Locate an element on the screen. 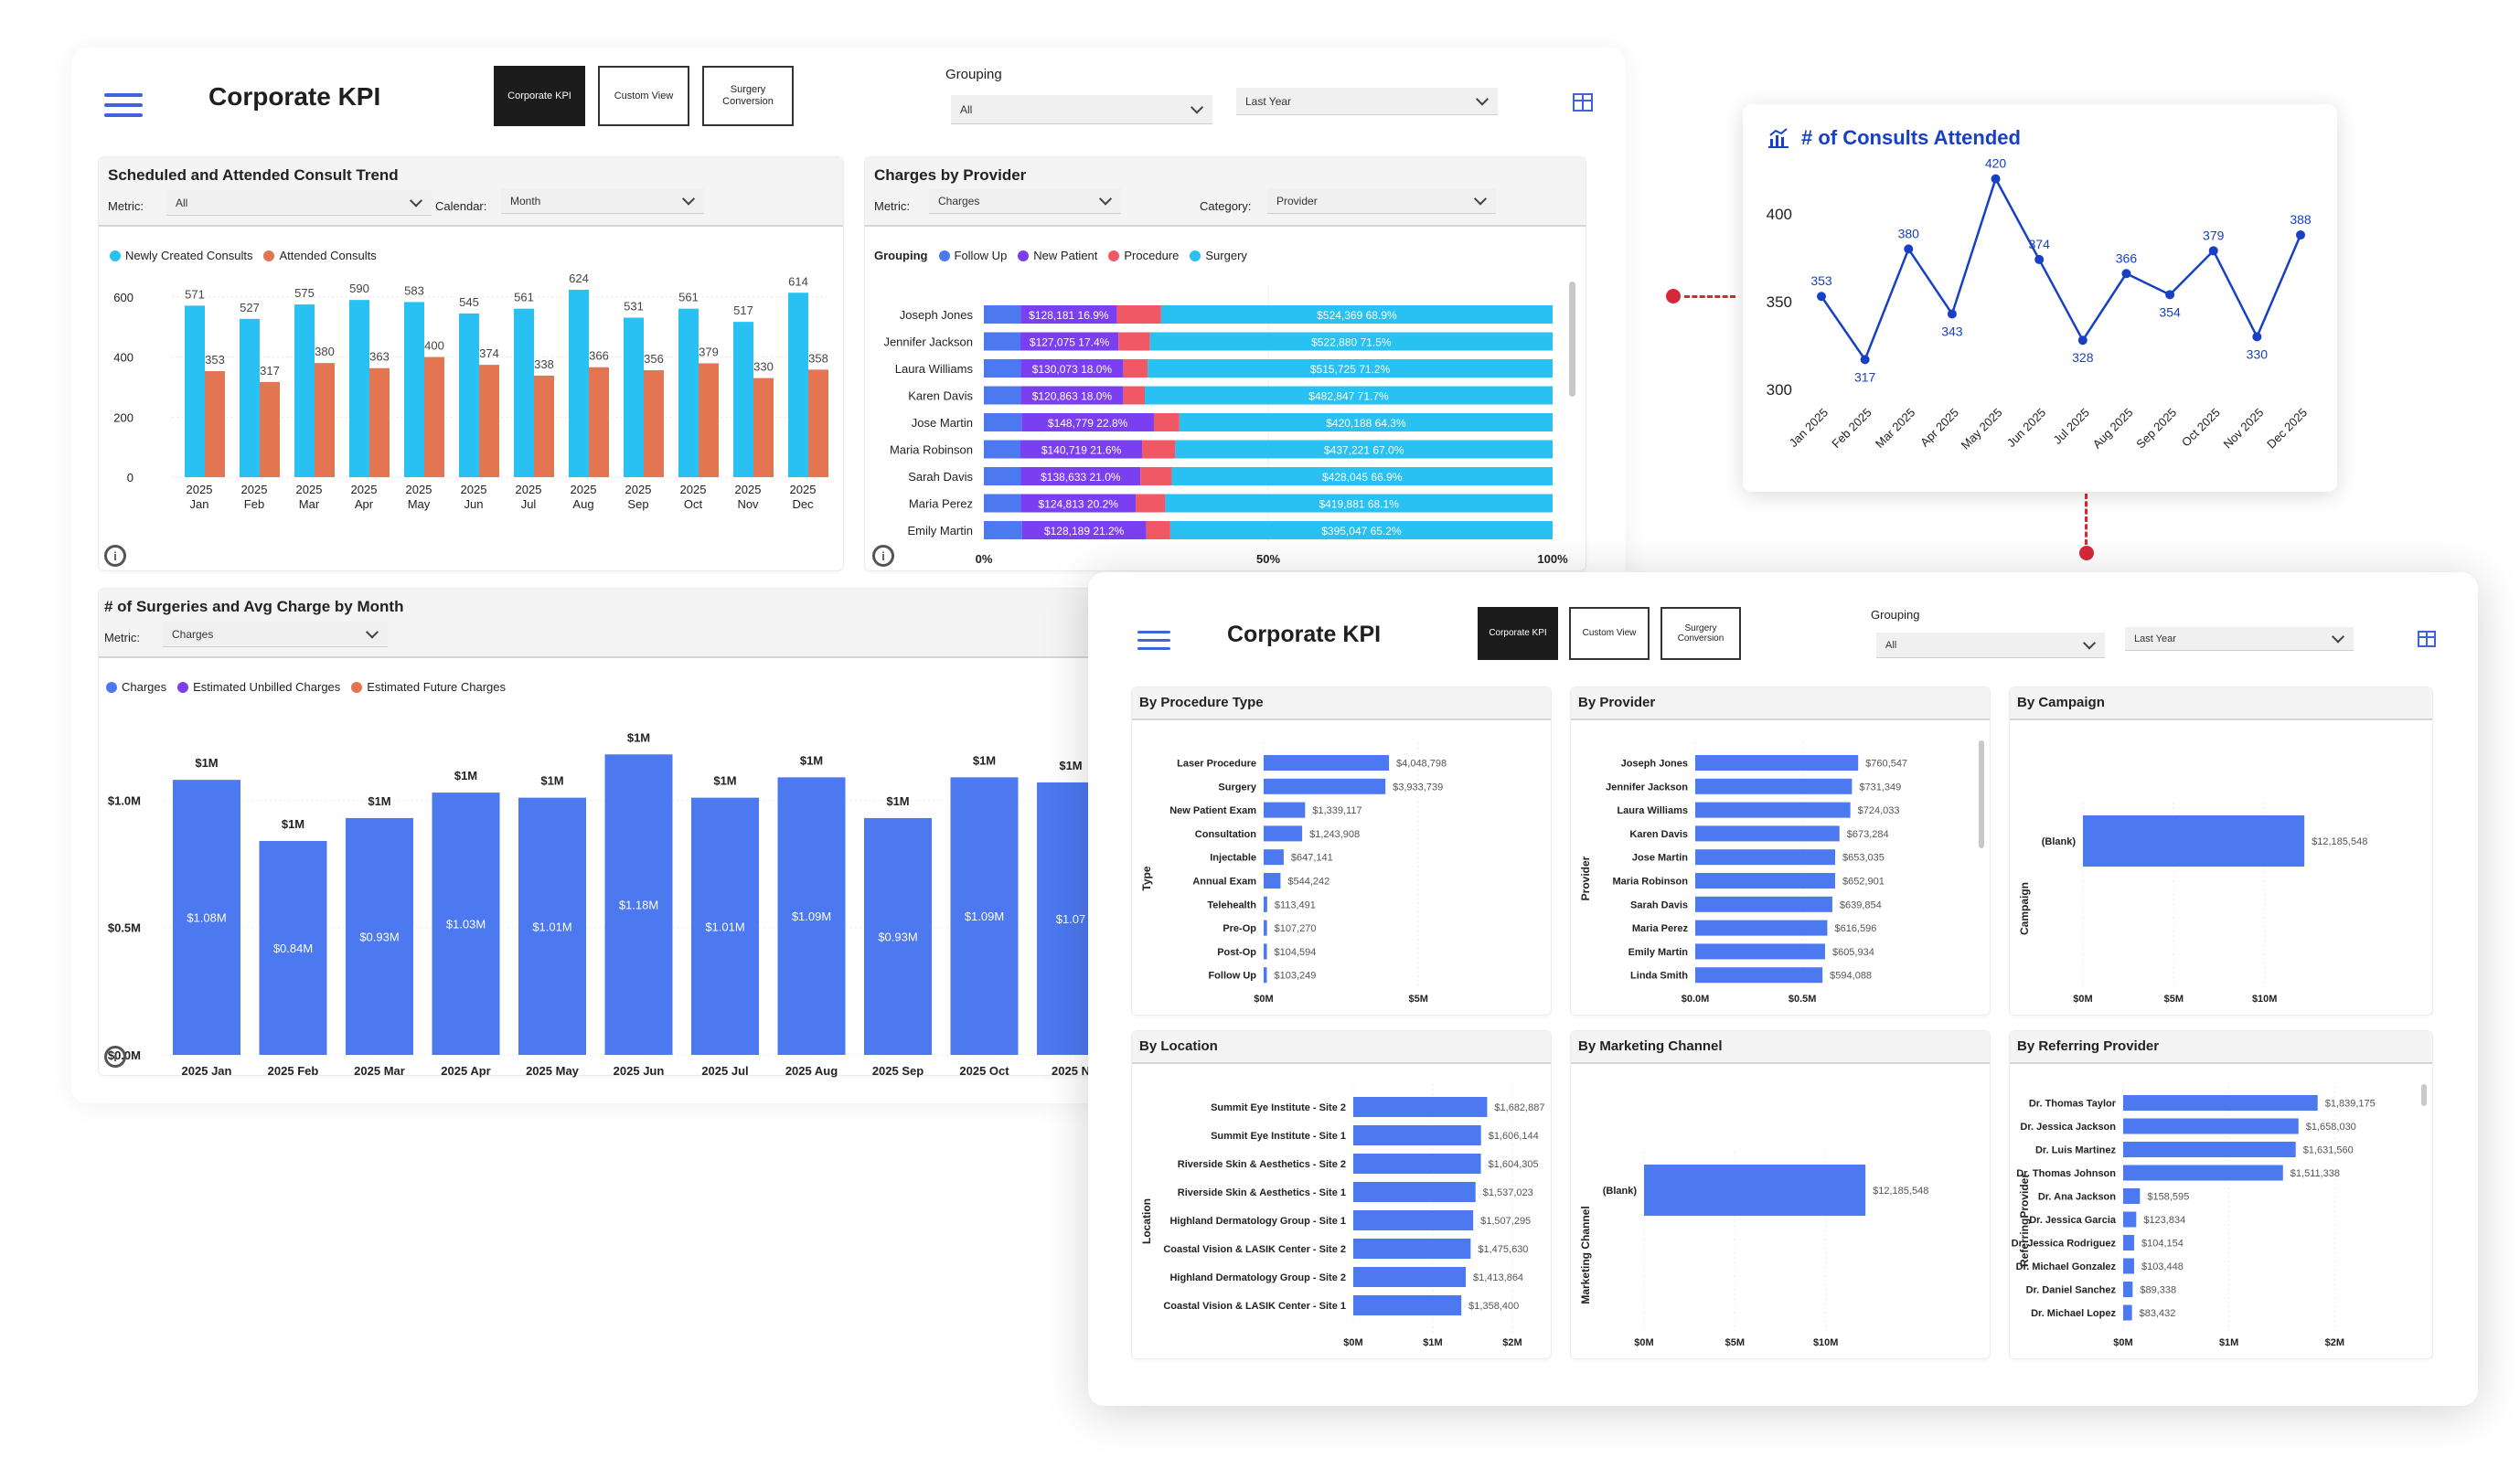  x-tick-label: Dec is located at coordinates (803, 504).